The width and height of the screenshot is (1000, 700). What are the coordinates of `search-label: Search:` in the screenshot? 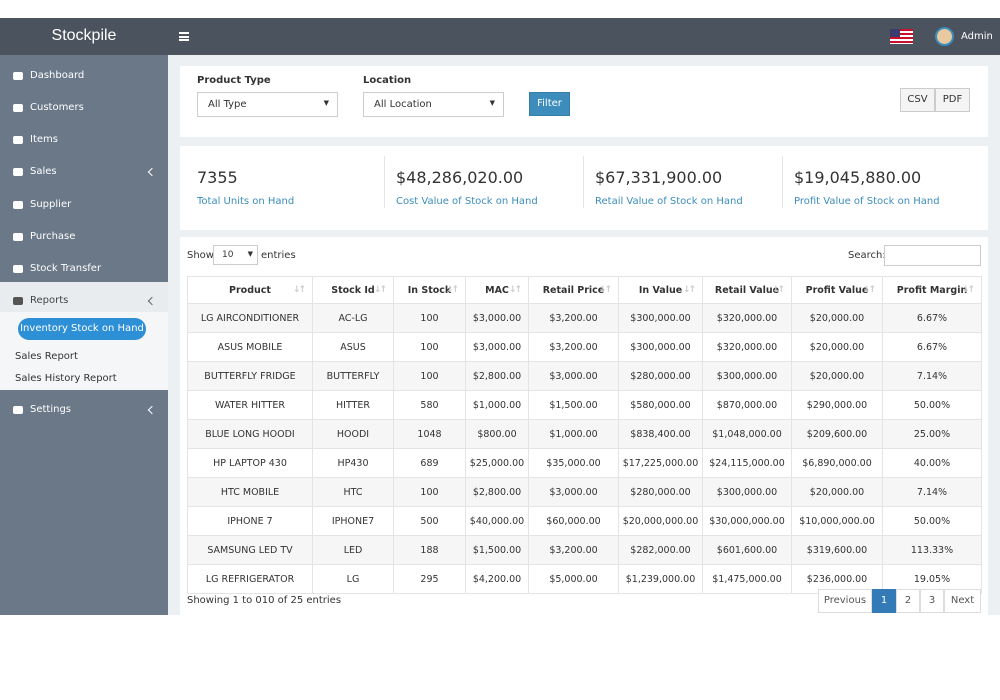 It's located at (867, 255).